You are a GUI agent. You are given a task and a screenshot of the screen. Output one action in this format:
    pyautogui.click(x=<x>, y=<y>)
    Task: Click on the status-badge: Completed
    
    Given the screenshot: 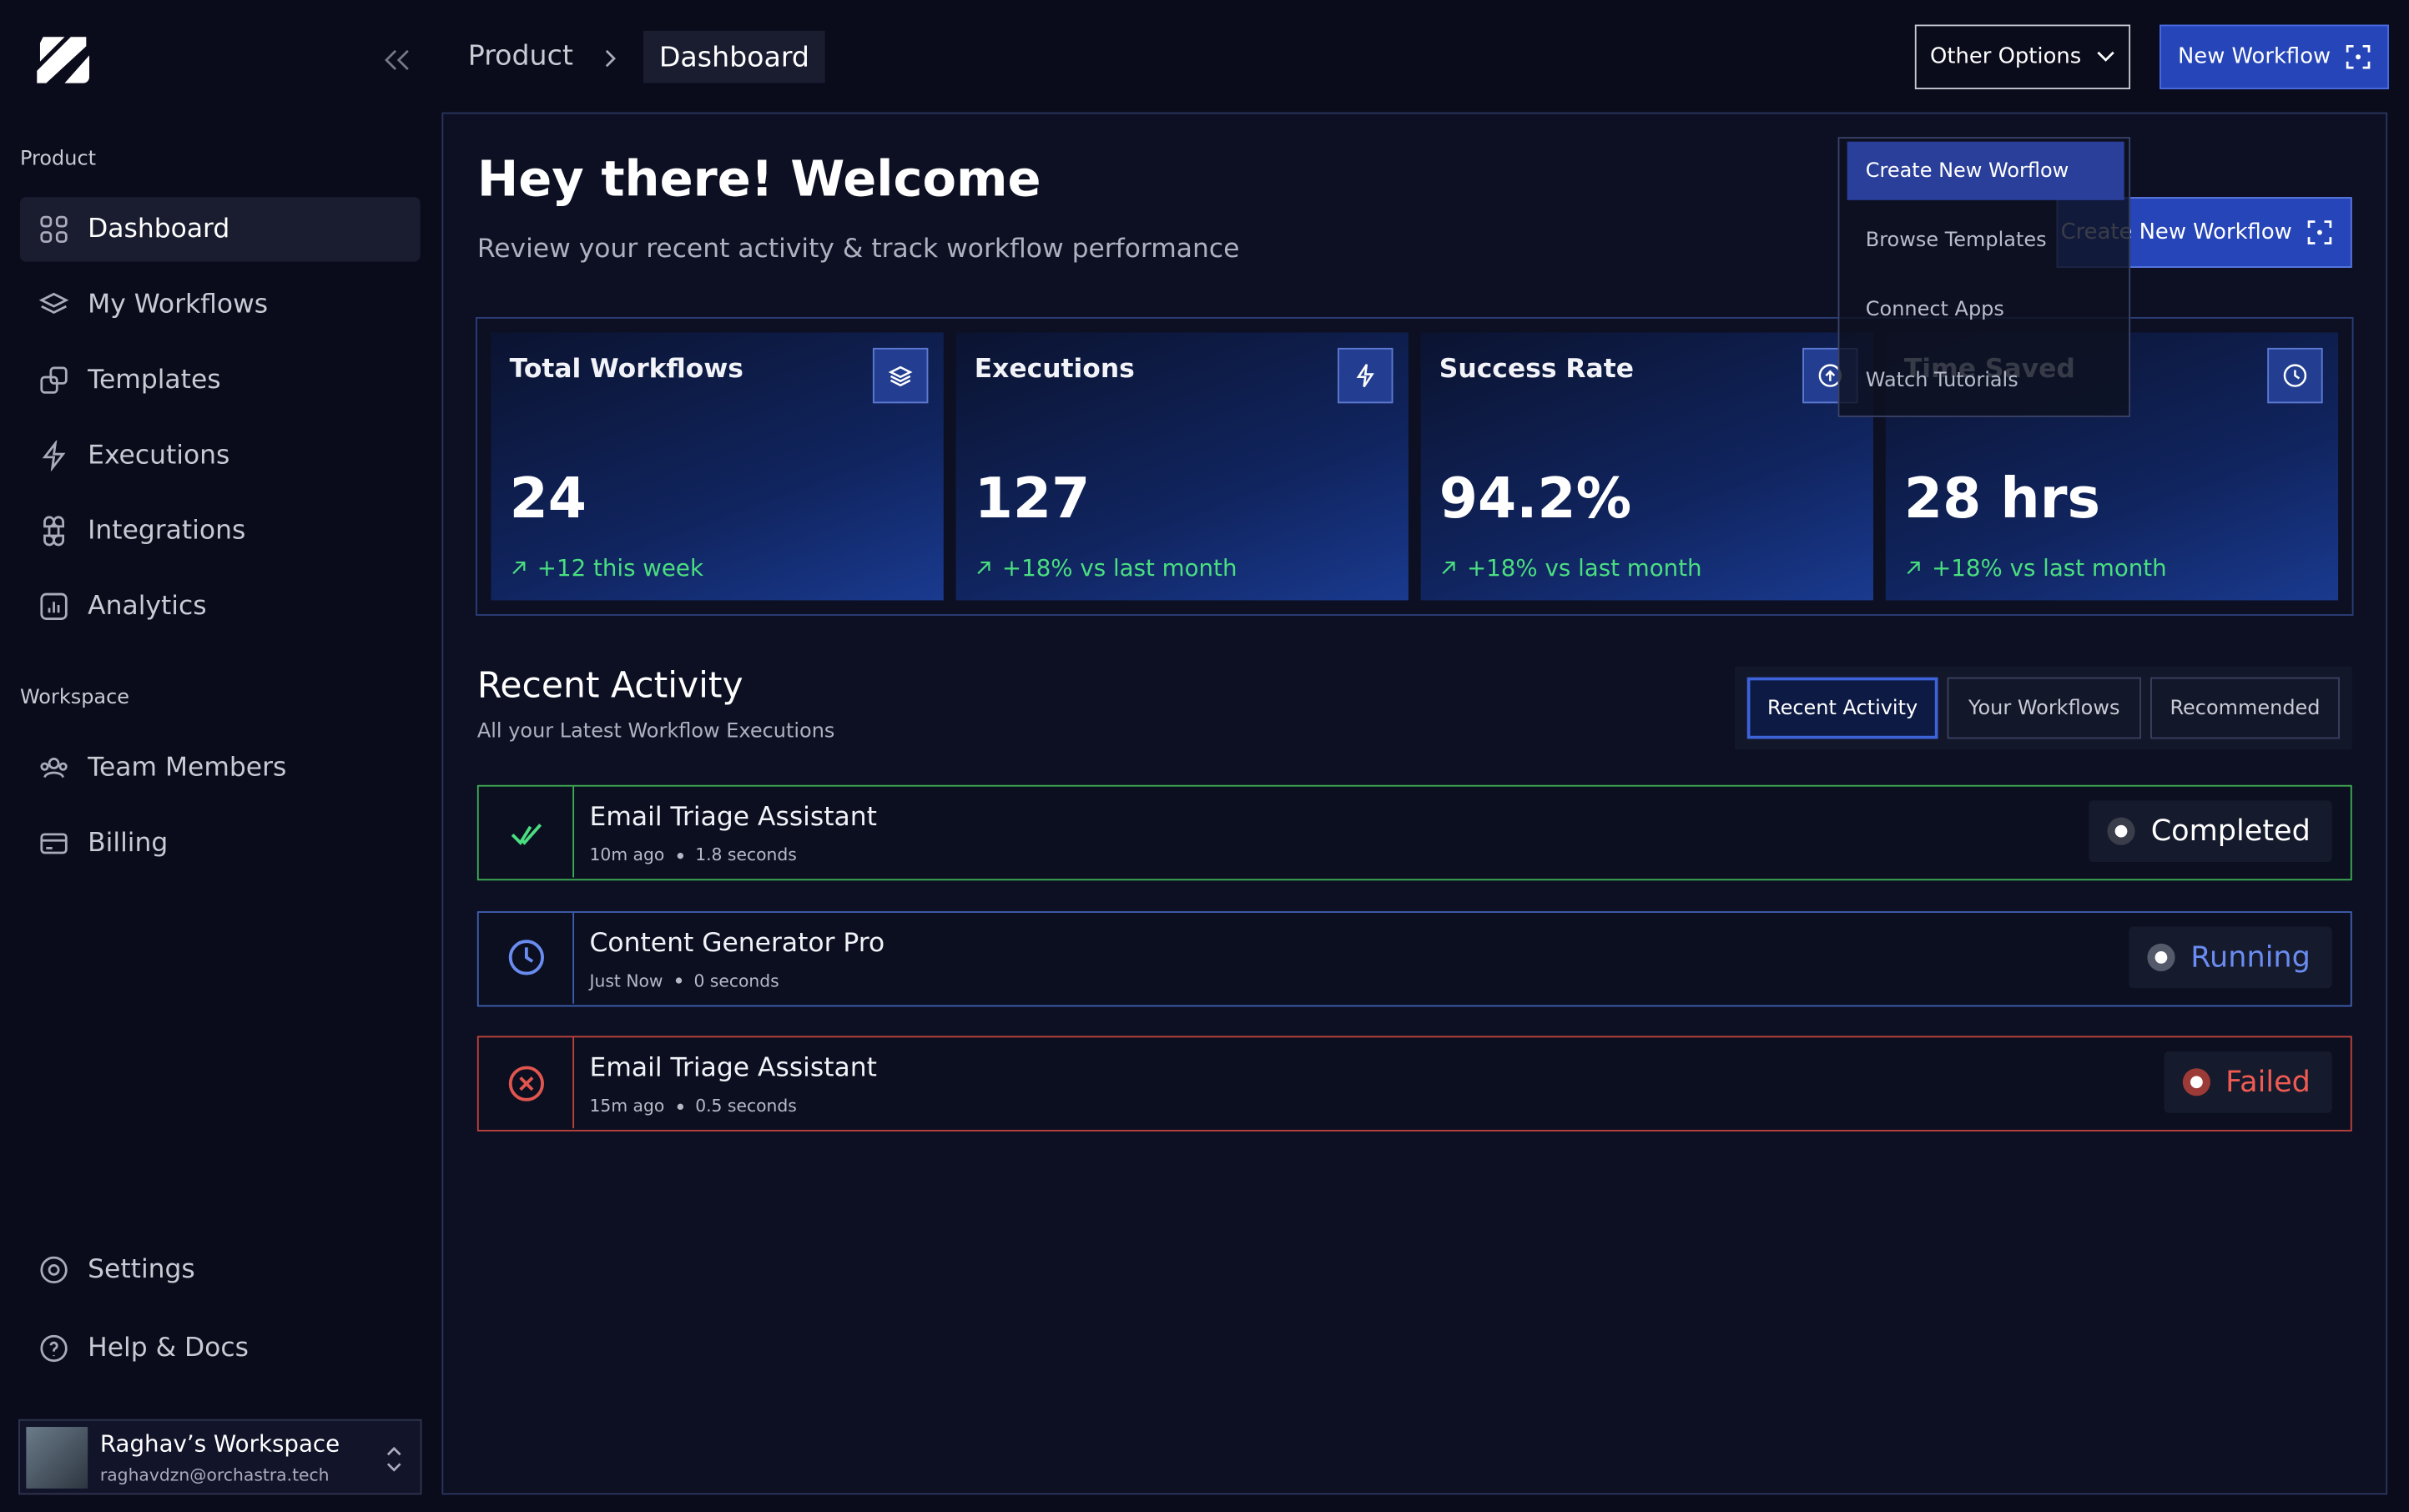 What is the action you would take?
    pyautogui.click(x=2210, y=831)
    